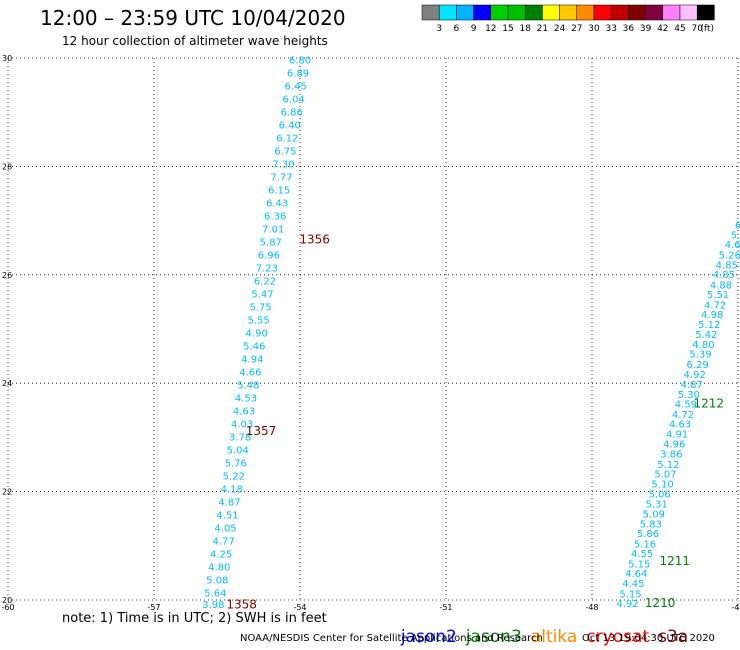 This screenshot has width=740, height=650. I want to click on y-tick-label: 30, so click(7, 58).